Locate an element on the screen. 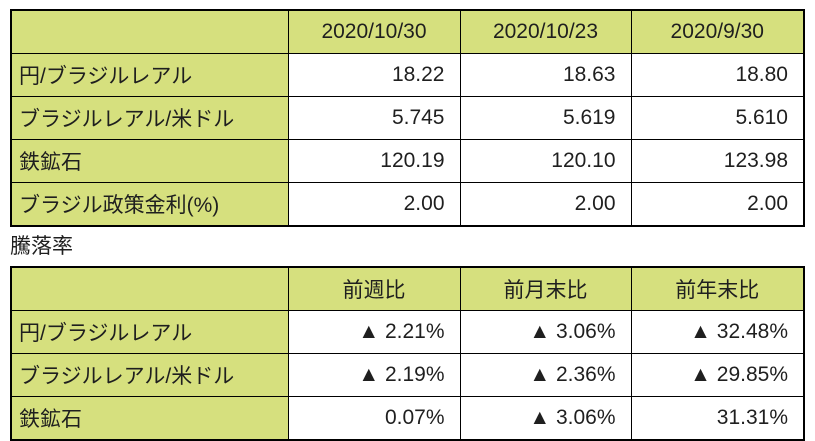 The image size is (815, 441). value-cell: 18.63 is located at coordinates (545, 75).